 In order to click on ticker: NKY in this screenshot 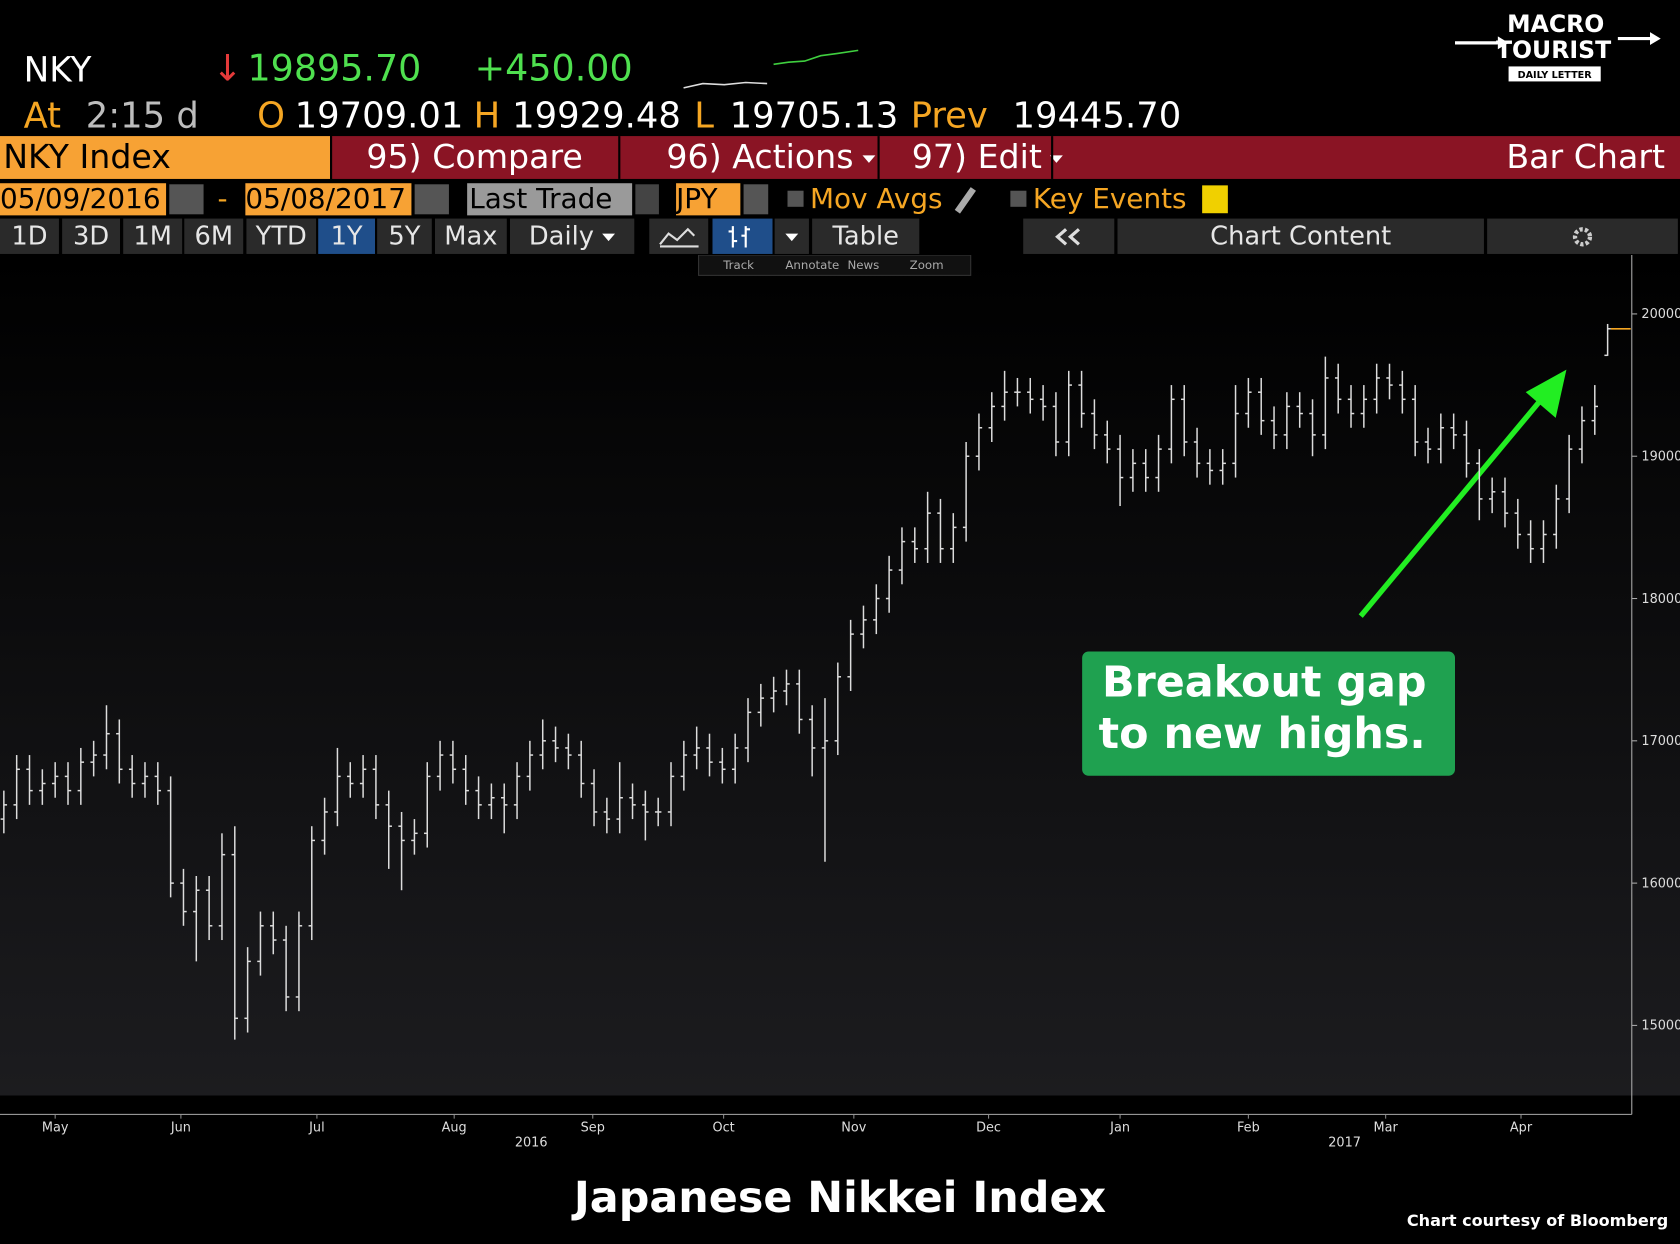, I will do `click(57, 70)`.